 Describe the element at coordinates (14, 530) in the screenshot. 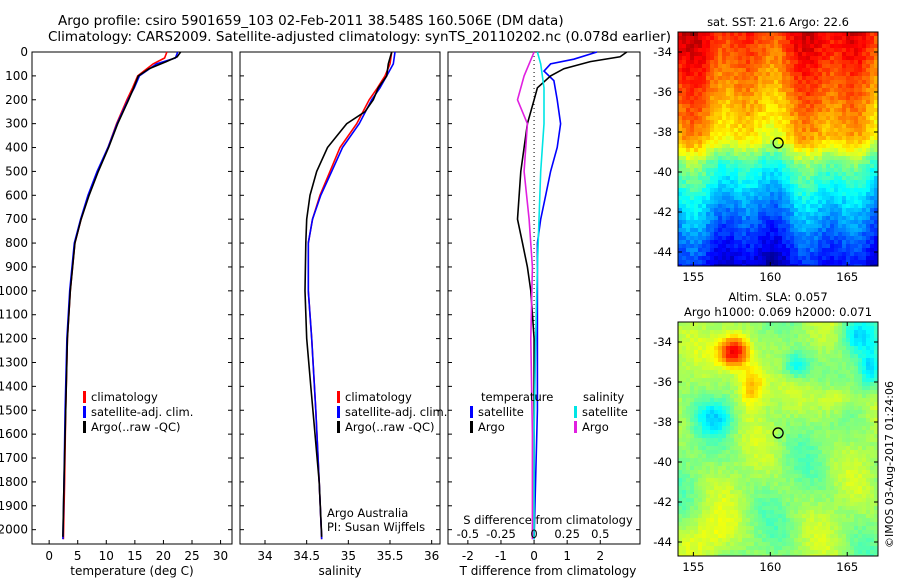

I see `depth-tick-label: 2000` at that location.